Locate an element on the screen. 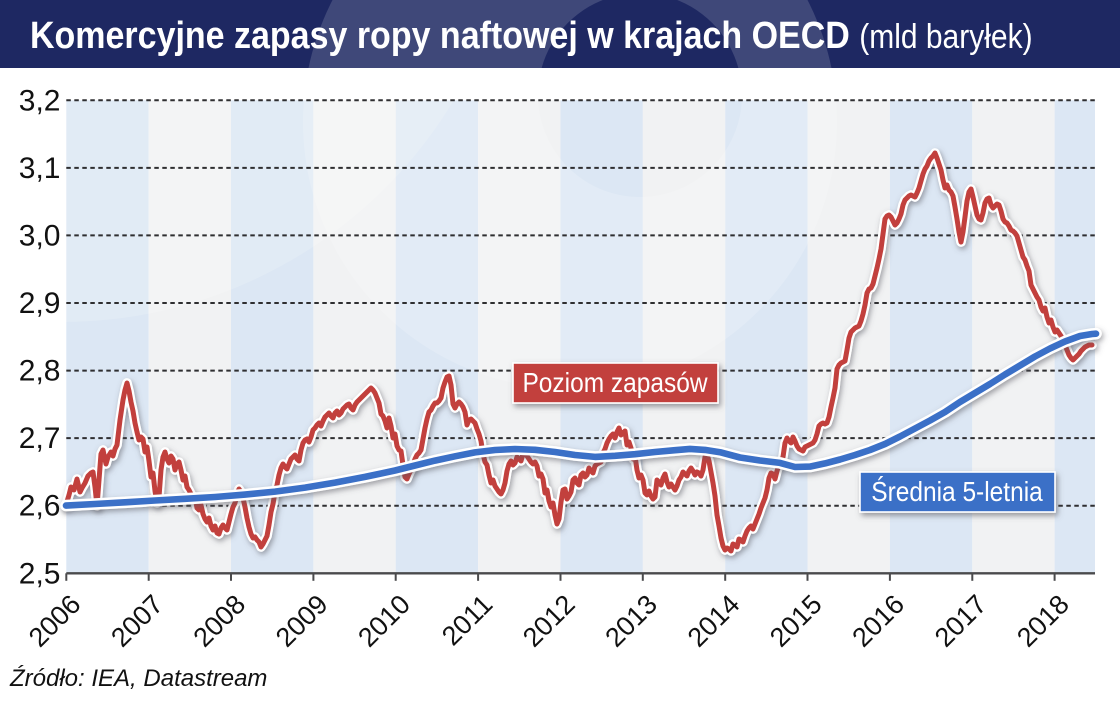  svg-text: 2009 is located at coordinates (302, 621).